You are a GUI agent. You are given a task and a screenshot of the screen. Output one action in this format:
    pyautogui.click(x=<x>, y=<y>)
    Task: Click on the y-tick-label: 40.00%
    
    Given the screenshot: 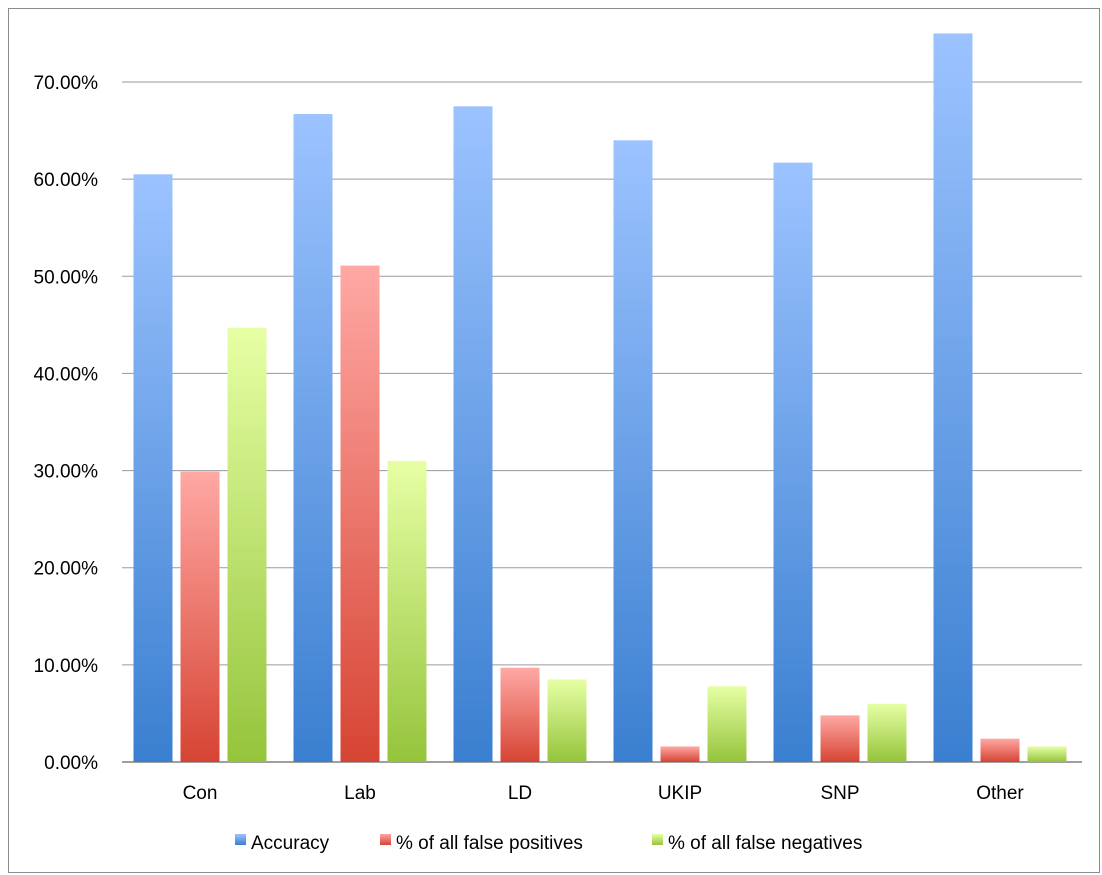 What is the action you would take?
    pyautogui.click(x=66, y=374)
    